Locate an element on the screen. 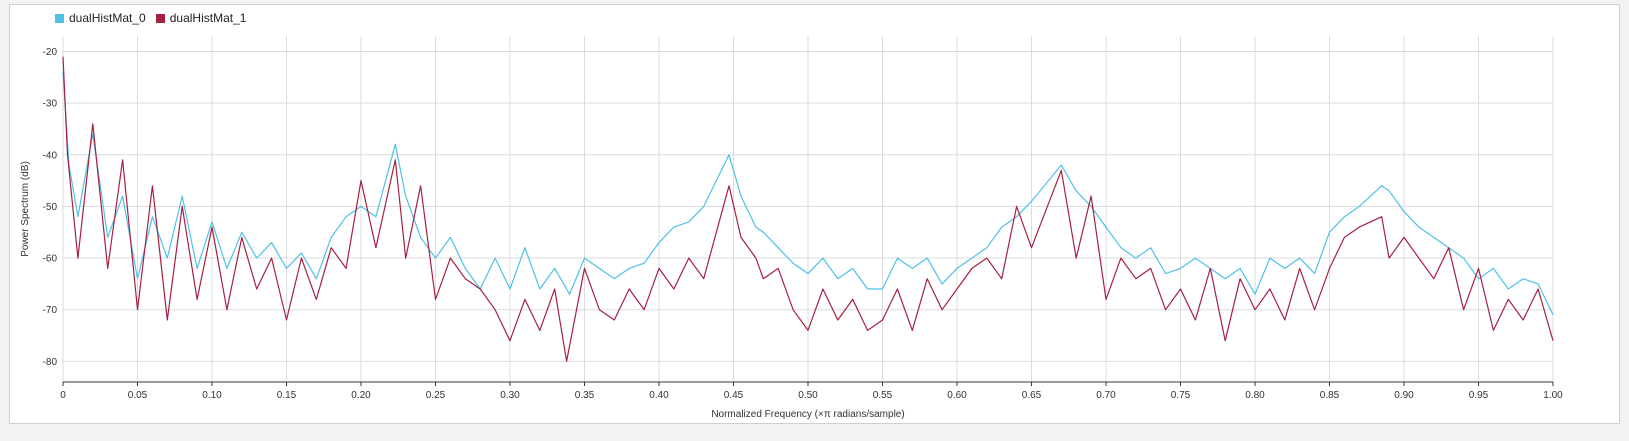  x-tick-label: 0.20 is located at coordinates (361, 395).